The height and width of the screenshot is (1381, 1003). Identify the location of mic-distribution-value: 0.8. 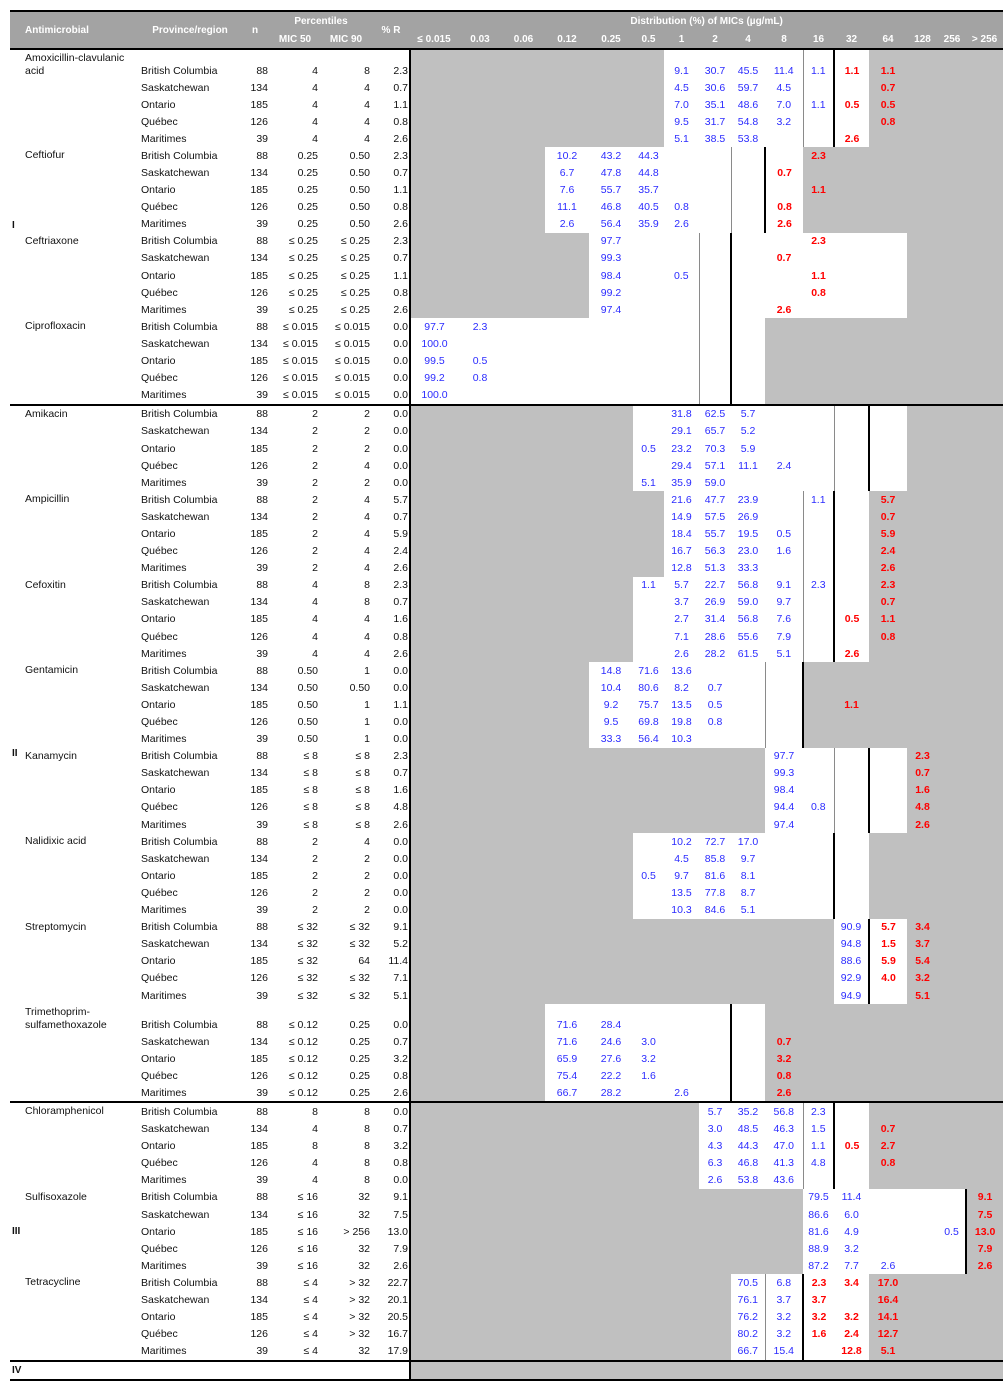
(784, 1076).